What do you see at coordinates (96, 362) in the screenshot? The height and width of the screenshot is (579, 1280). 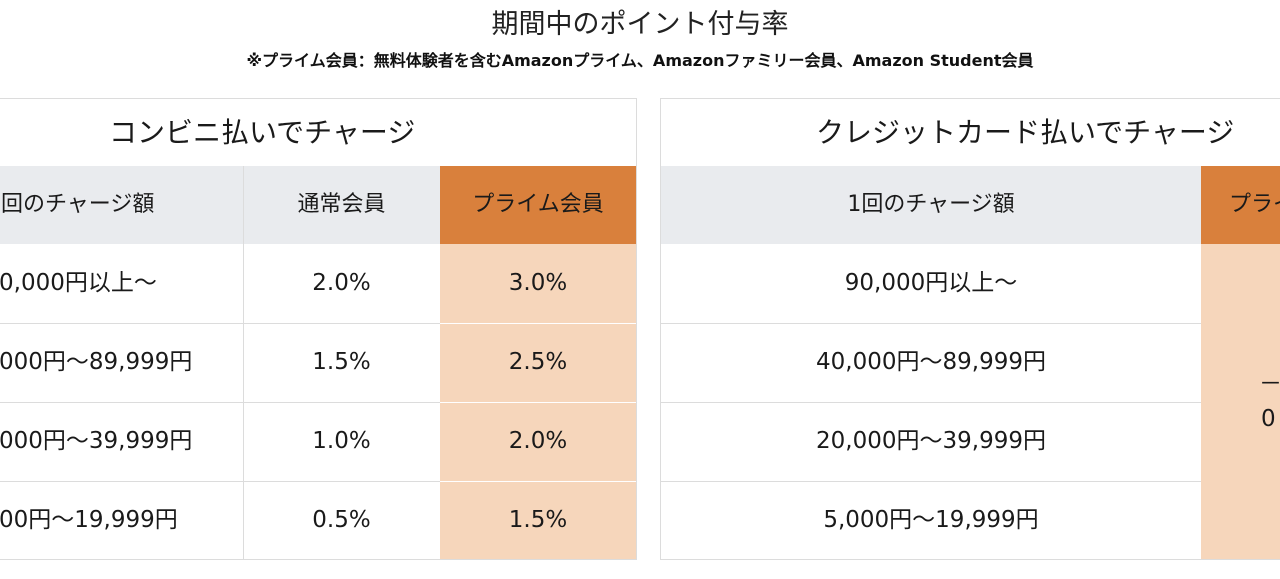 I see `row-2-amount: 000円～89,999円` at bounding box center [96, 362].